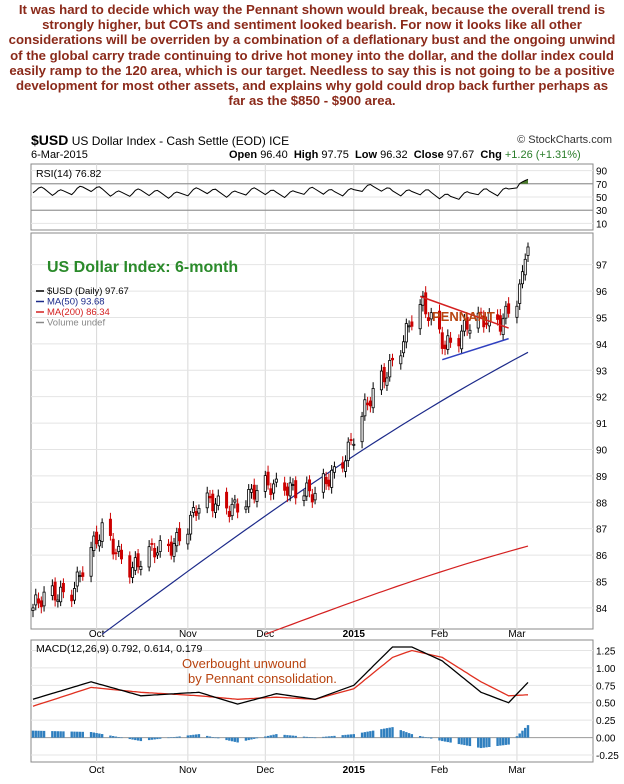  I want to click on pennant-lower-line, so click(475, 349).